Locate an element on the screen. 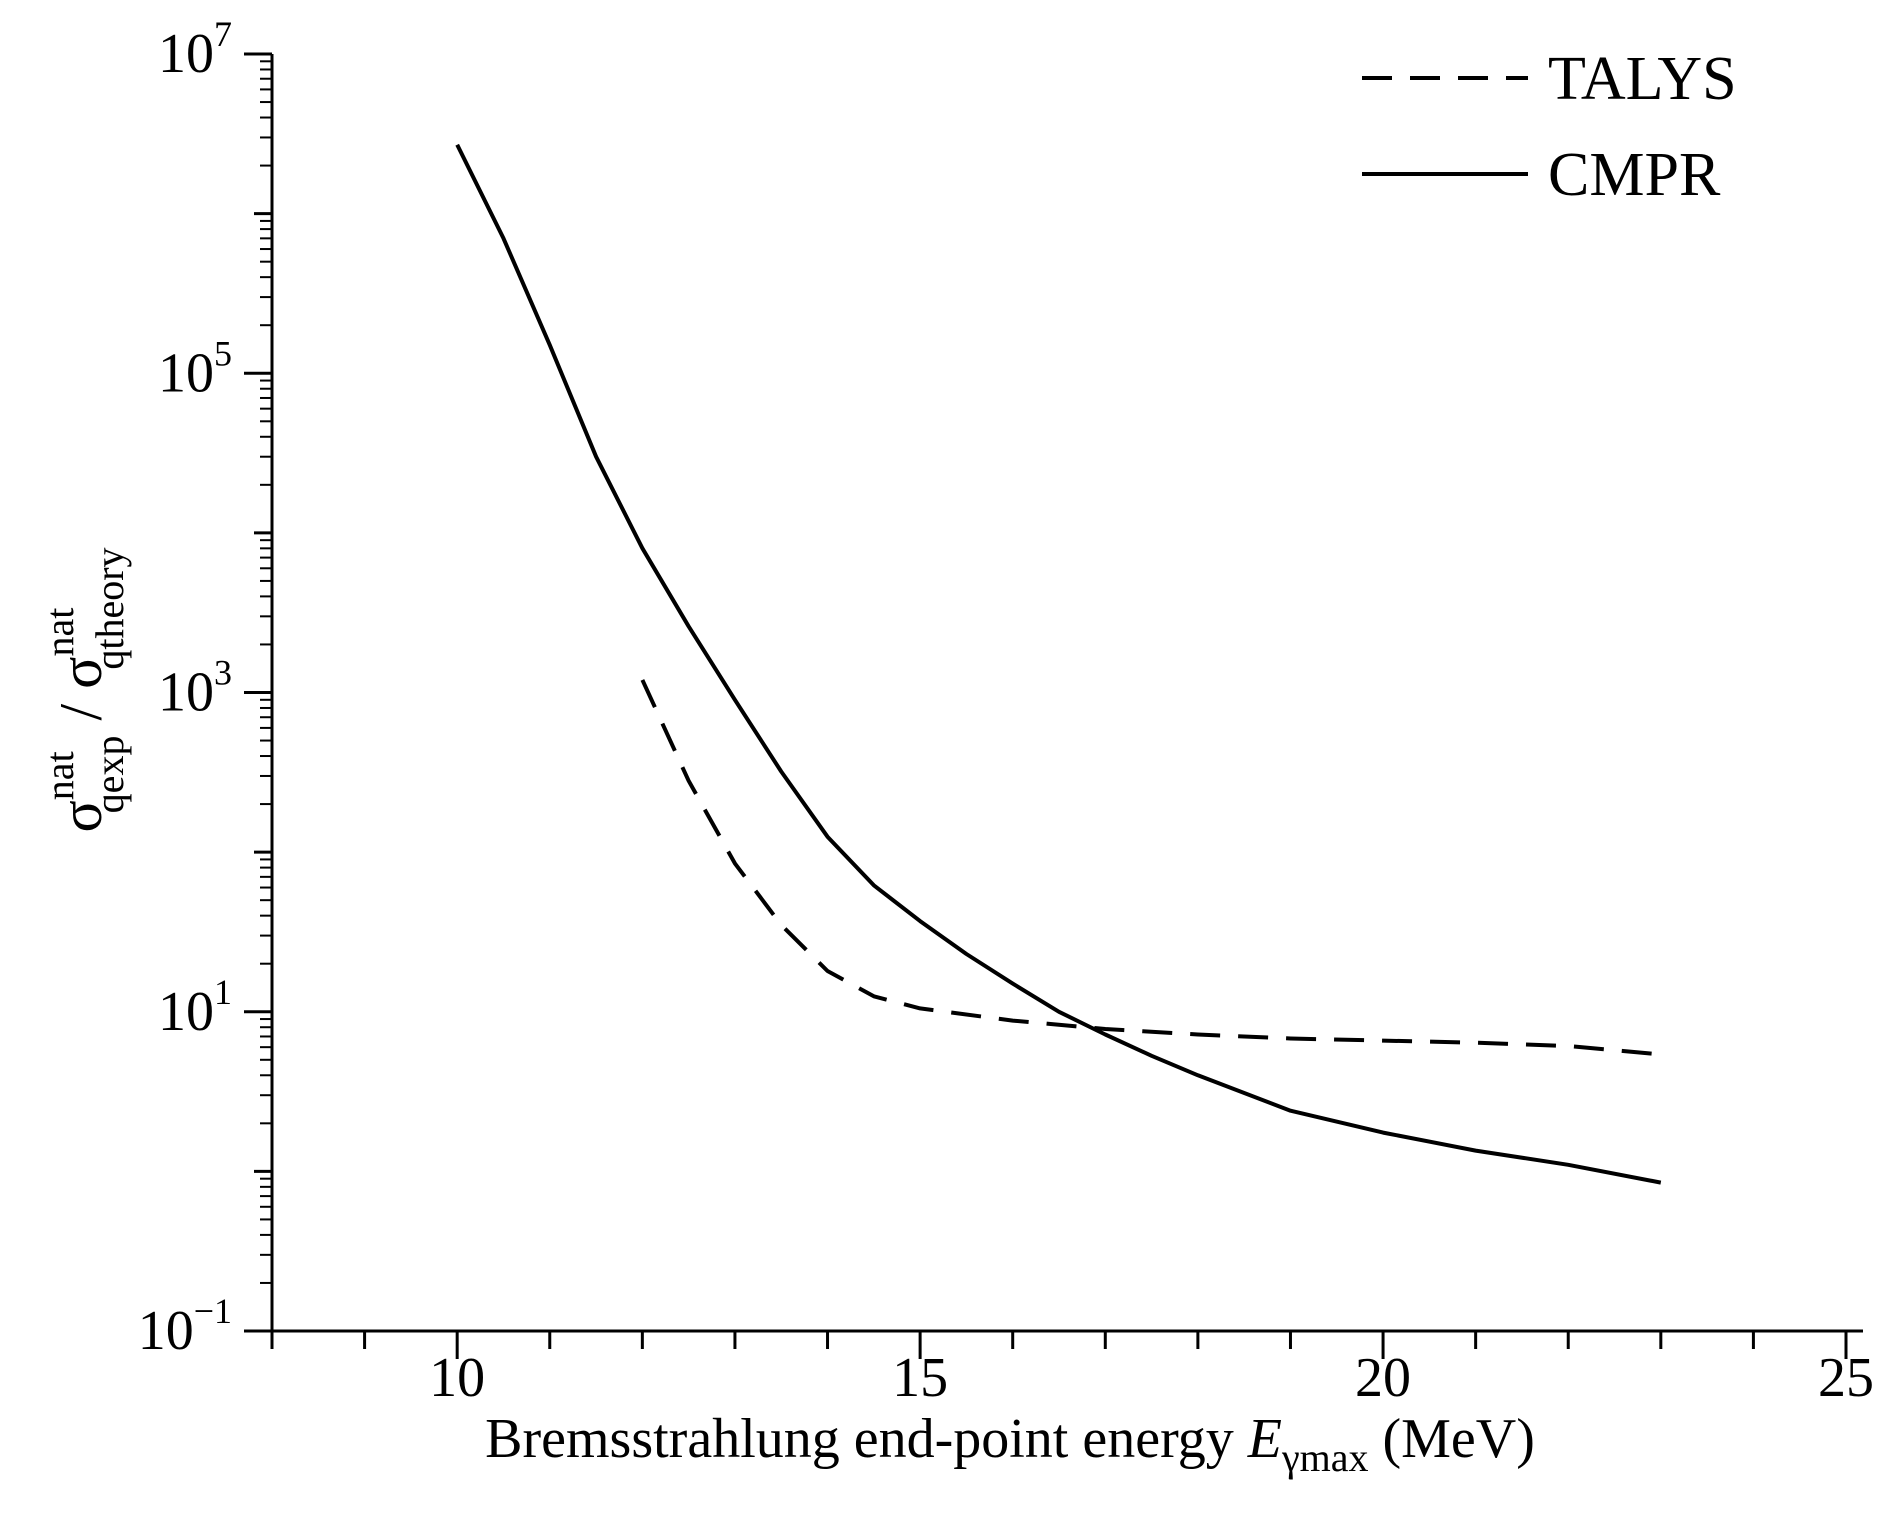  y-tick-label: 10³ is located at coordinates (195, 688).